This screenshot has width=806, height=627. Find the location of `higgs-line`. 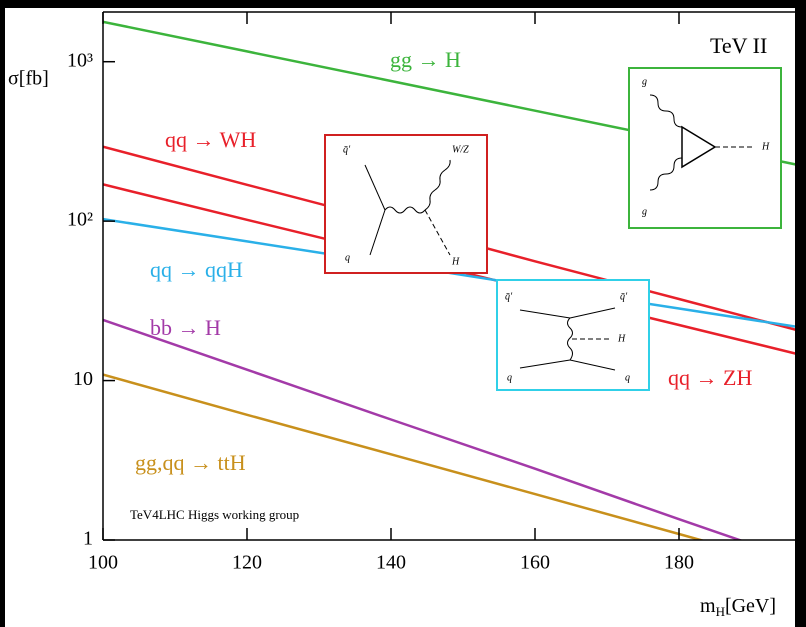

higgs-line is located at coordinates (437, 232).